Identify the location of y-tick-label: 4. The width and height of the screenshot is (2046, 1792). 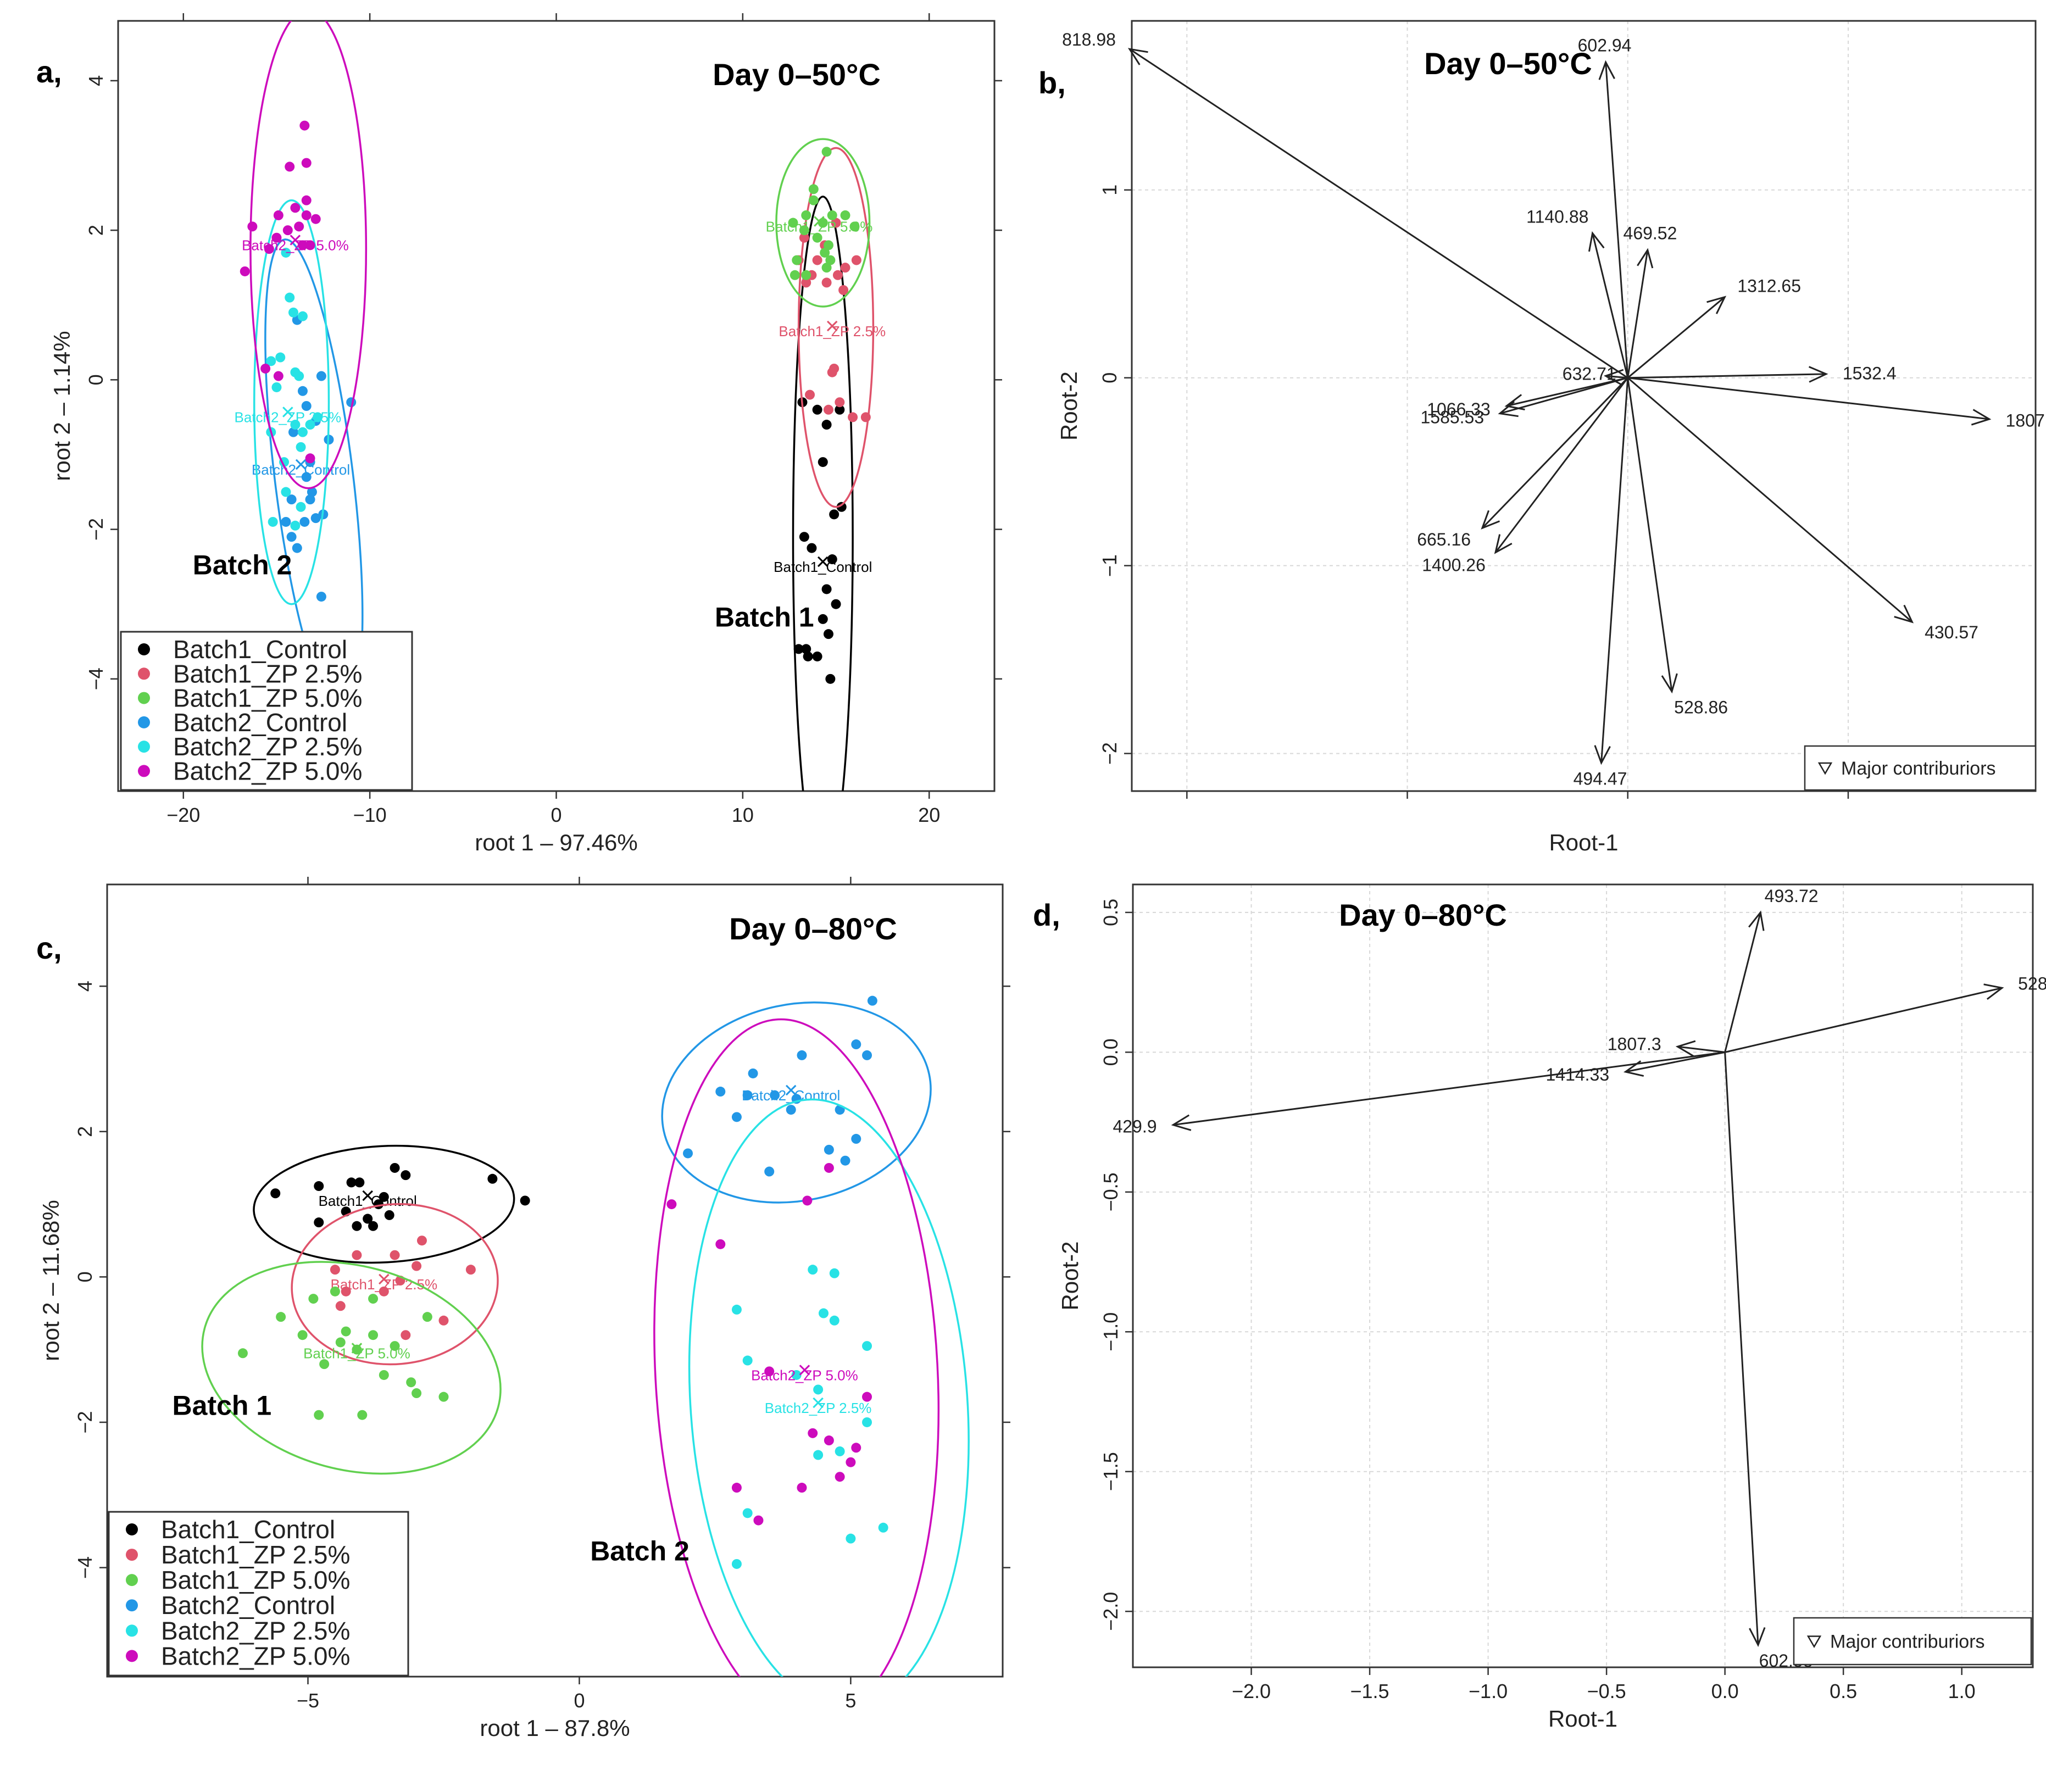
(96, 80).